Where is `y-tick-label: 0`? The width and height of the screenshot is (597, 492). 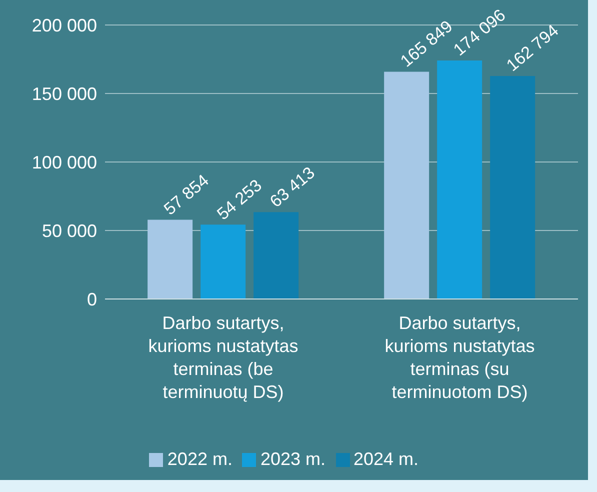 y-tick-label: 0 is located at coordinates (91, 299).